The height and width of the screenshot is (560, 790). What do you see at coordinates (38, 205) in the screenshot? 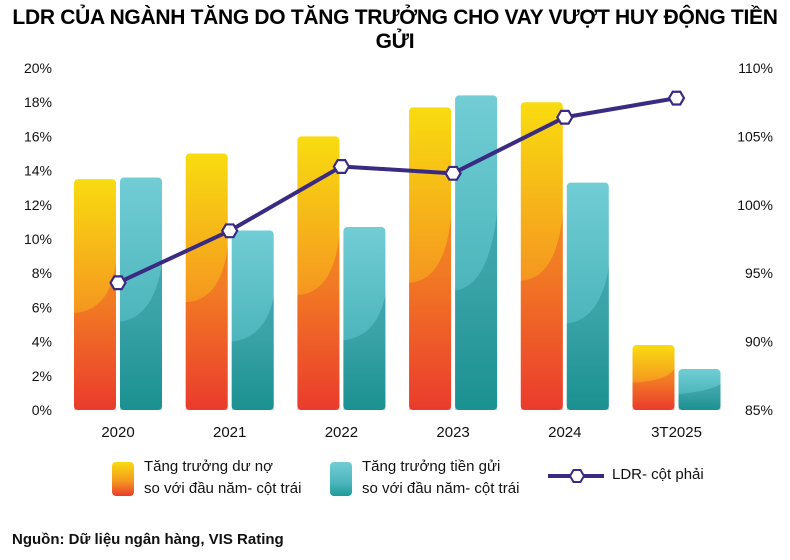
I see `left-tick-label: 12%` at bounding box center [38, 205].